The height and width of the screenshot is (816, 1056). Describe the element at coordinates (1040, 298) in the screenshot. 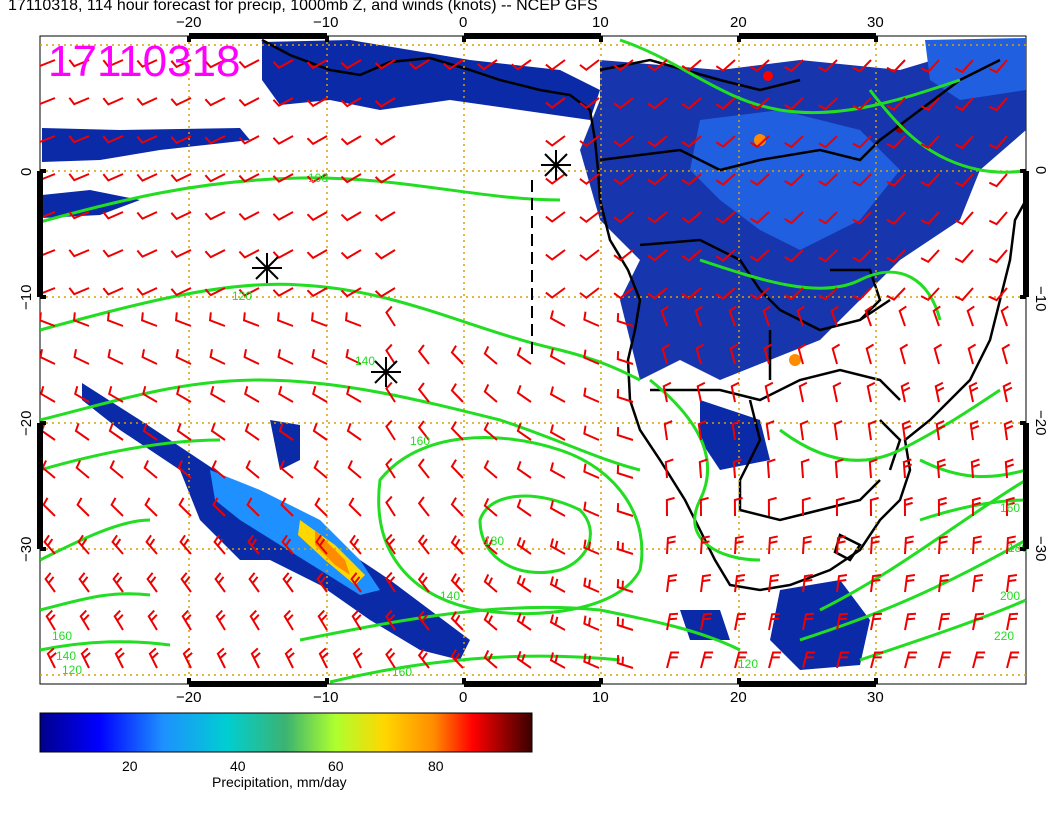

I see `right-tick-label: −10` at that location.